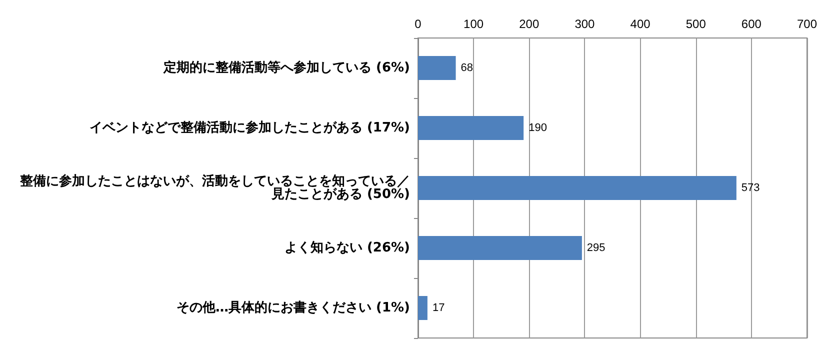 This screenshot has width=840, height=352. Describe the element at coordinates (214, 187) in the screenshot. I see `y-tick-label: 整備に参加したことはないが、活動をしていることを知っている／見たことがある (50%)` at that location.